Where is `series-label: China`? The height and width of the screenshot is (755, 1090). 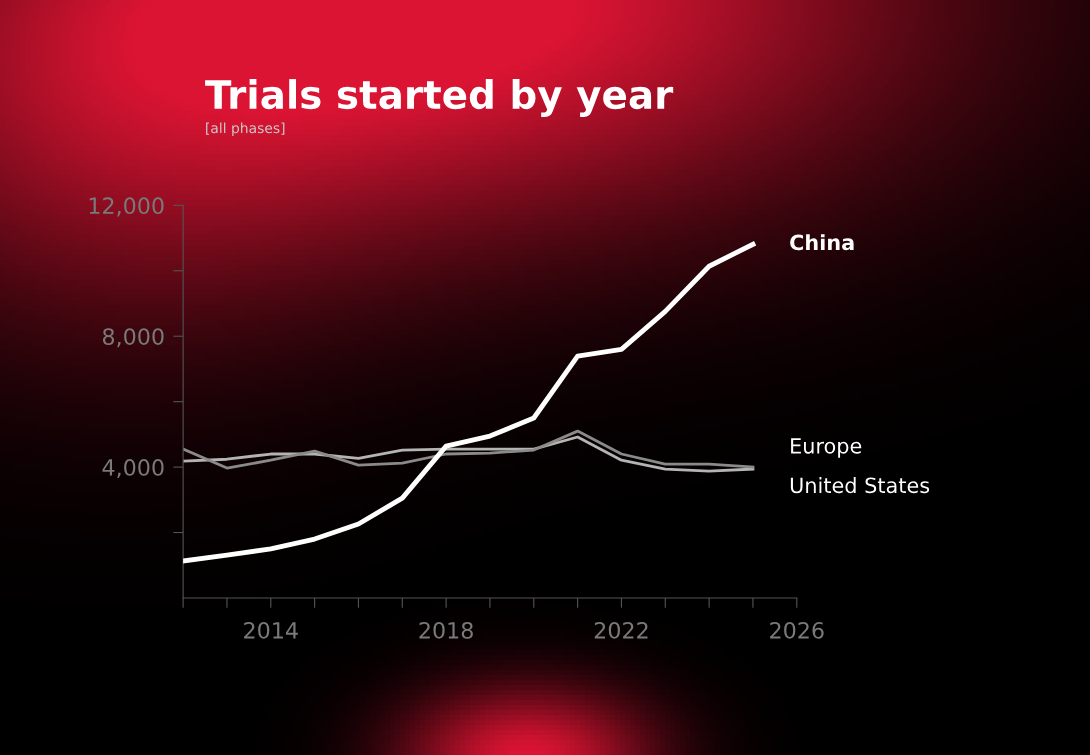 series-label: China is located at coordinates (822, 242).